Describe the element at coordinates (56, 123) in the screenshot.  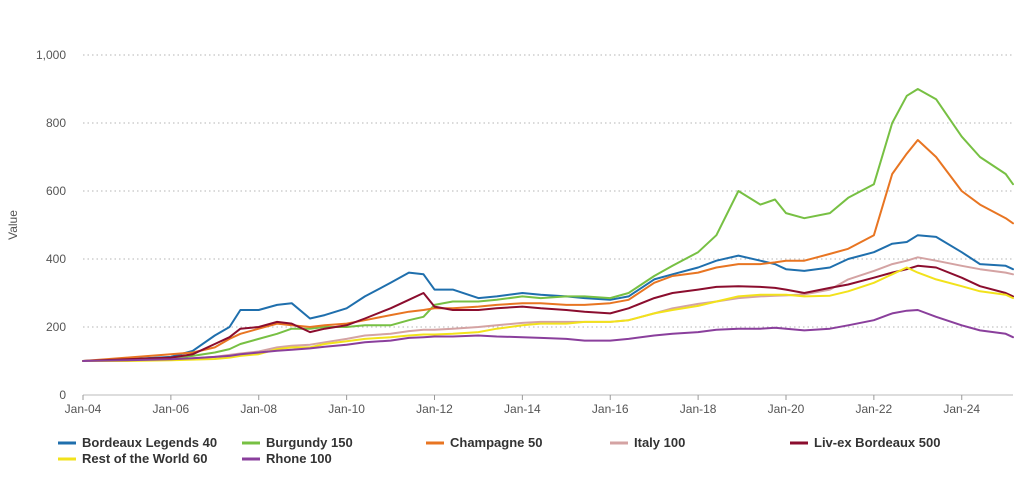
I see `y-tick-label: 800` at that location.